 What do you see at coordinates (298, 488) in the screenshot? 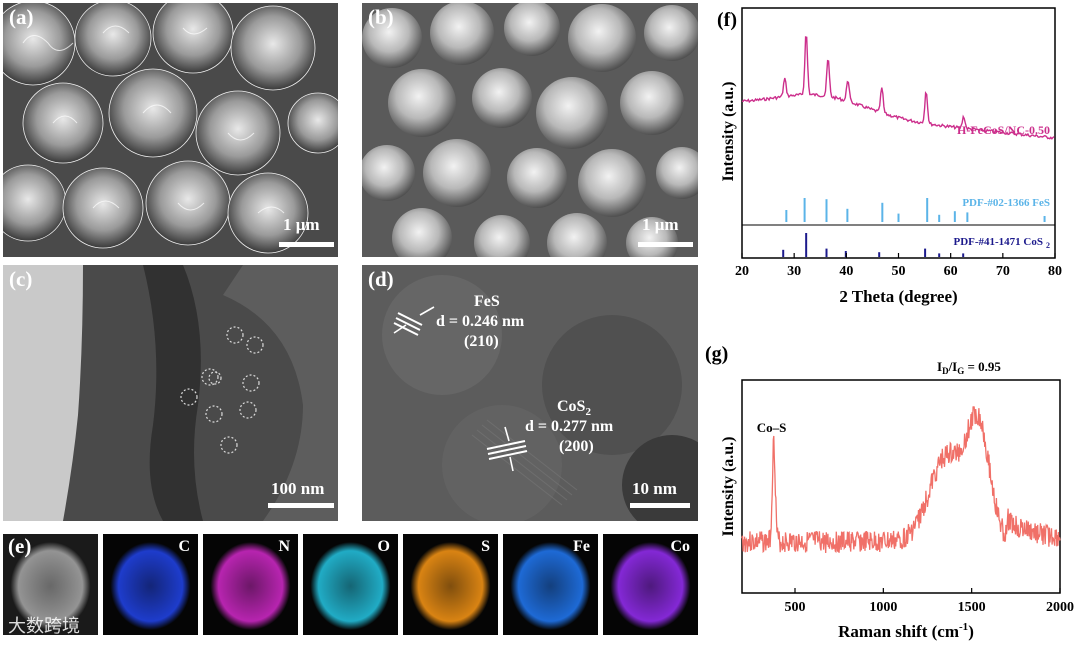
I see `scale-text-c: 100 nm` at bounding box center [298, 488].